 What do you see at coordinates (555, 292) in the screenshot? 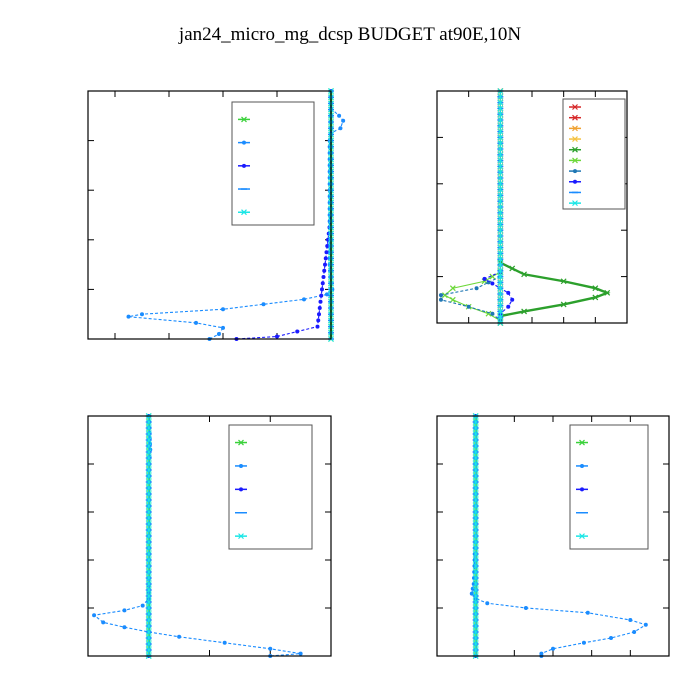
I see `series-line` at bounding box center [555, 292].